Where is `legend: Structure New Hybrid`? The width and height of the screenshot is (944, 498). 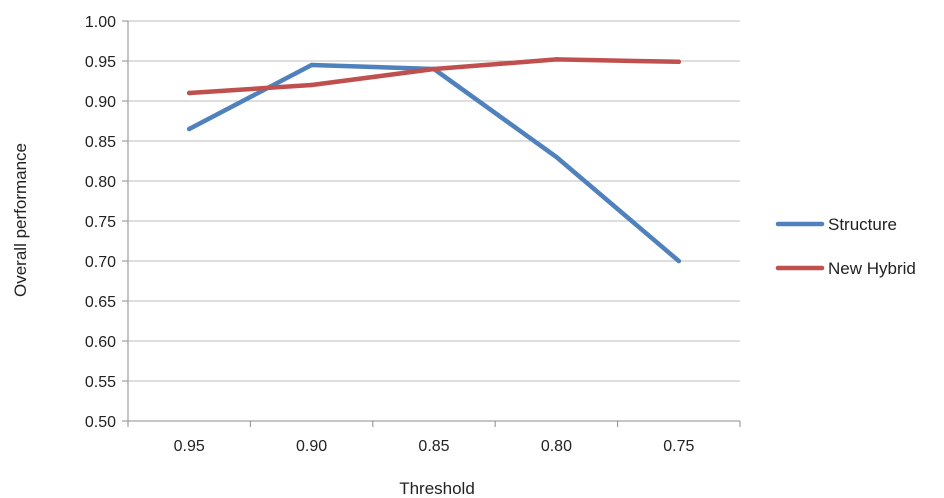 legend: Structure New Hybrid is located at coordinates (845, 246).